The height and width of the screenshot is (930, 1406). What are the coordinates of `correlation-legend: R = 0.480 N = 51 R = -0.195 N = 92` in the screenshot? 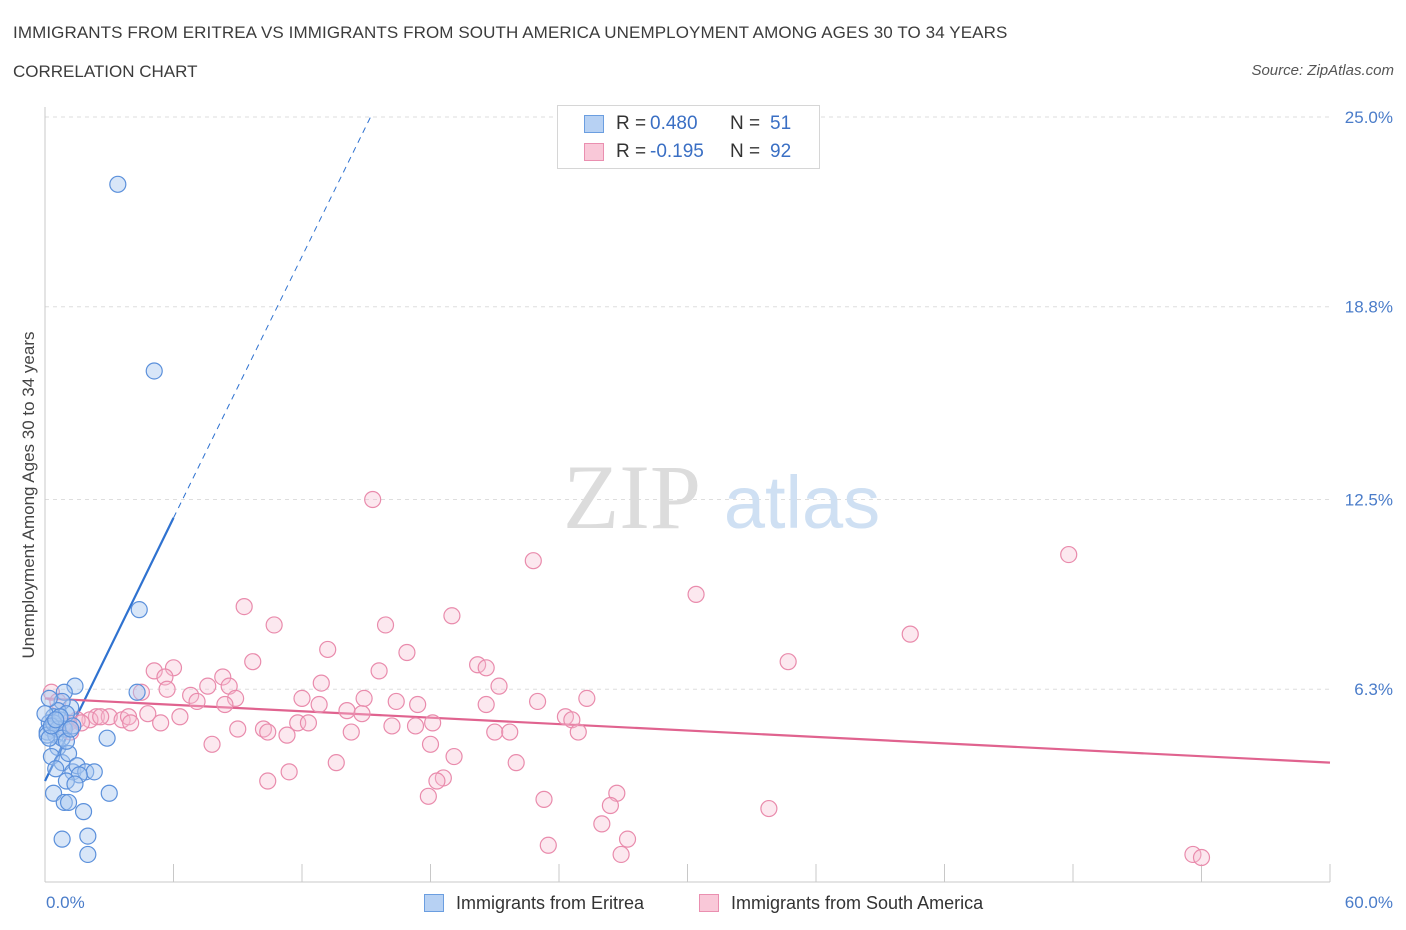 It's located at (688, 137).